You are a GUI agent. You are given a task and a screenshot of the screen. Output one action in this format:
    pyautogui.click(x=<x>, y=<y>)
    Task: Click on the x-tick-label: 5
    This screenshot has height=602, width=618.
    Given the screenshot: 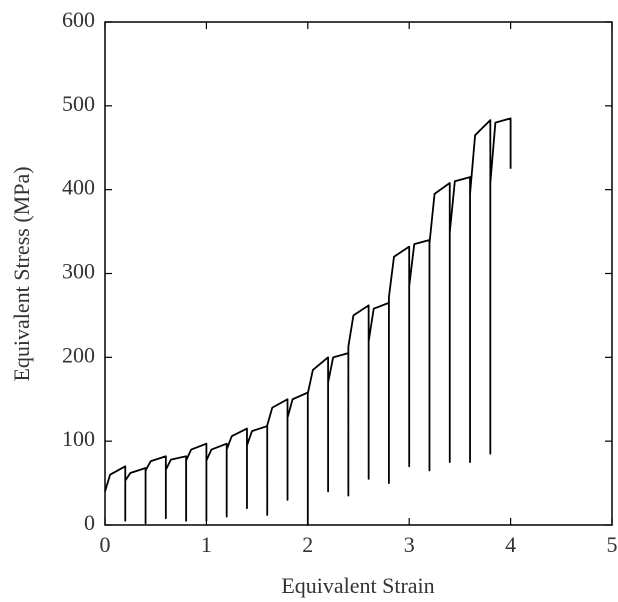 What is the action you would take?
    pyautogui.click(x=612, y=544)
    